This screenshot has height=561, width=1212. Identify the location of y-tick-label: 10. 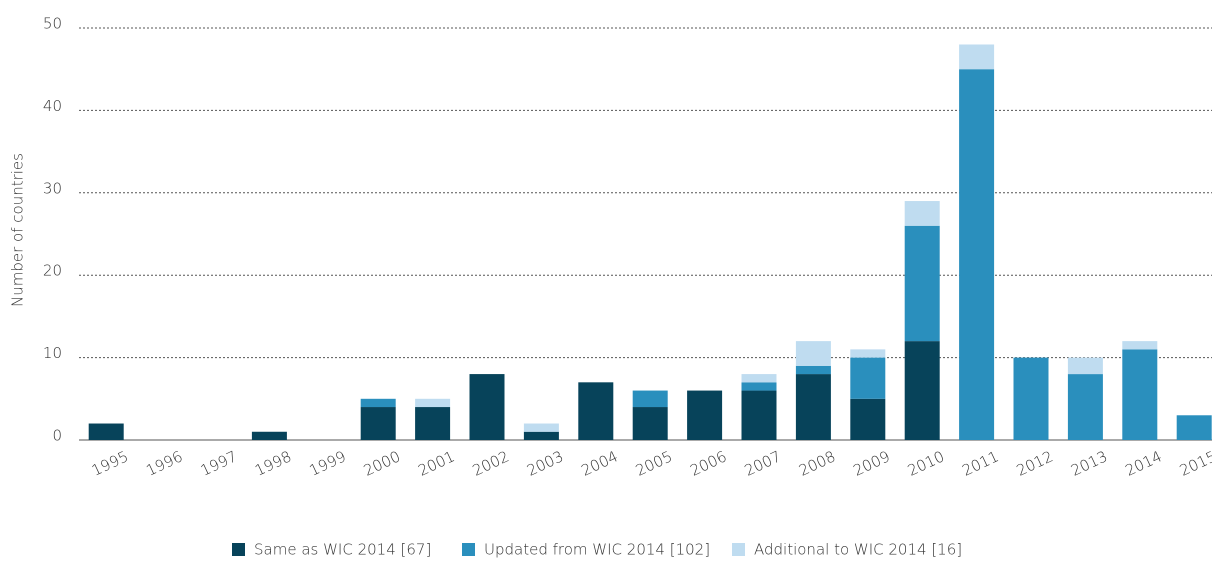
(52, 353).